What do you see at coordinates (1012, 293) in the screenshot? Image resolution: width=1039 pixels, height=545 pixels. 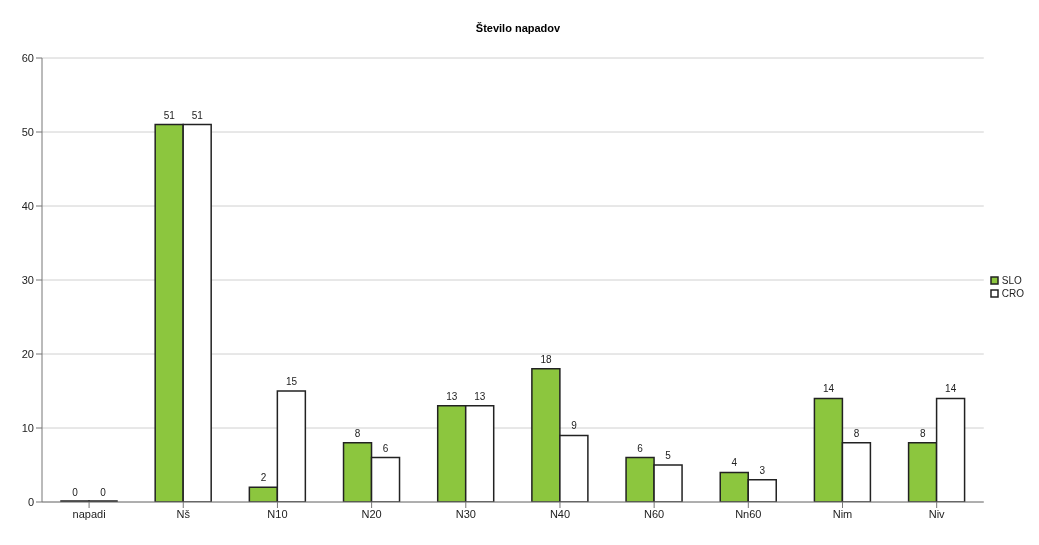 I see `legend-label: CRO` at bounding box center [1012, 293].